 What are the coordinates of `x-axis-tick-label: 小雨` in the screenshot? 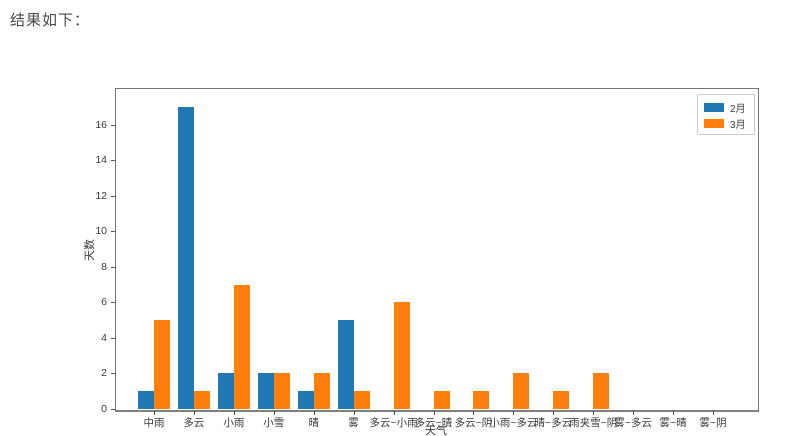 It's located at (234, 423).